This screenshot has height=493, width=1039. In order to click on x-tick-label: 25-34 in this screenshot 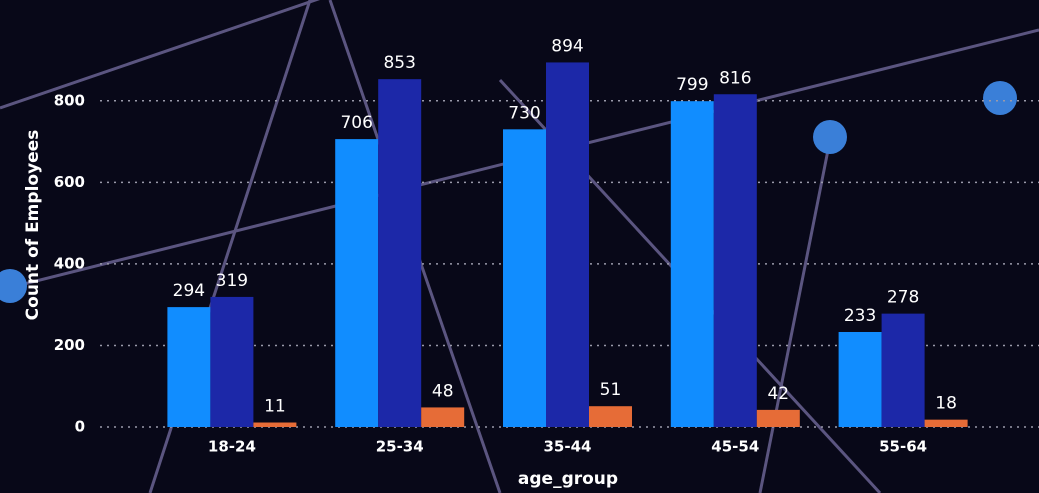, I will do `click(400, 447)`.